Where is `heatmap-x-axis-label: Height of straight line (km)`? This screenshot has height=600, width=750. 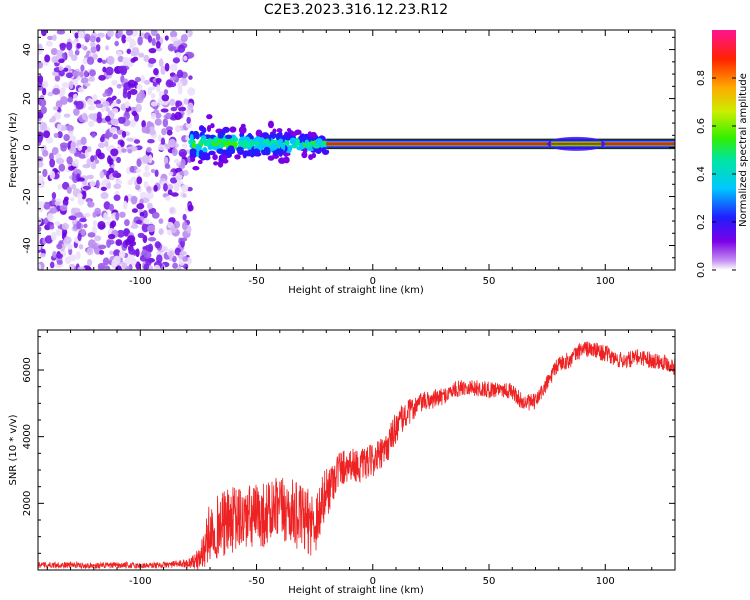
heatmap-x-axis-label: Height of straight line (km) is located at coordinates (356, 290).